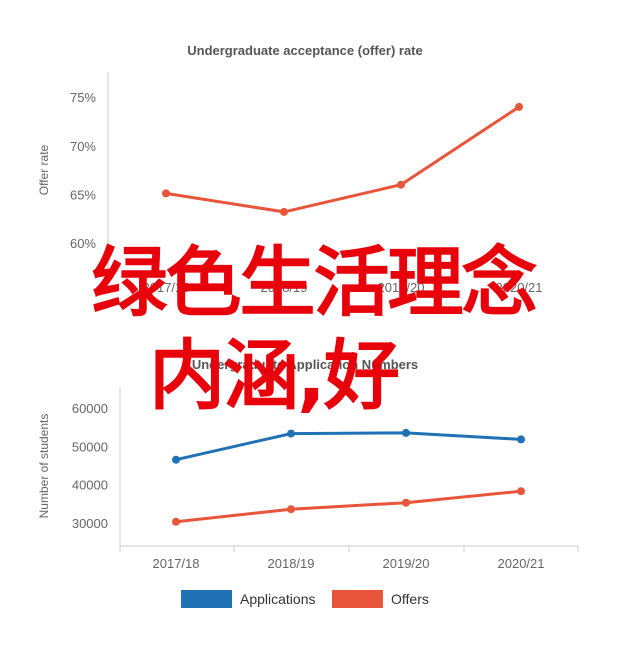 This screenshot has width=627, height=646. What do you see at coordinates (357, 599) in the screenshot?
I see `legend-swatch-offers` at bounding box center [357, 599].